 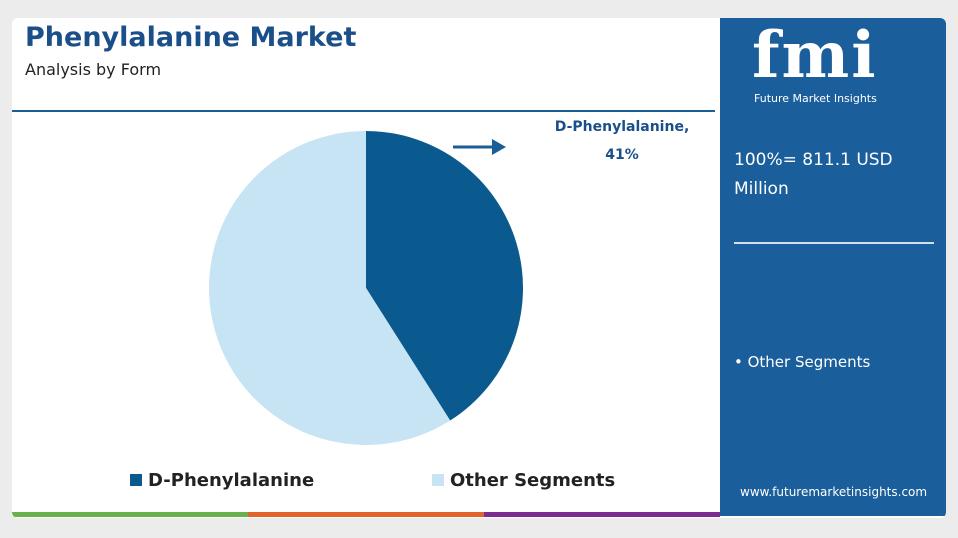 I want to click on panel-divider, so click(x=834, y=243).